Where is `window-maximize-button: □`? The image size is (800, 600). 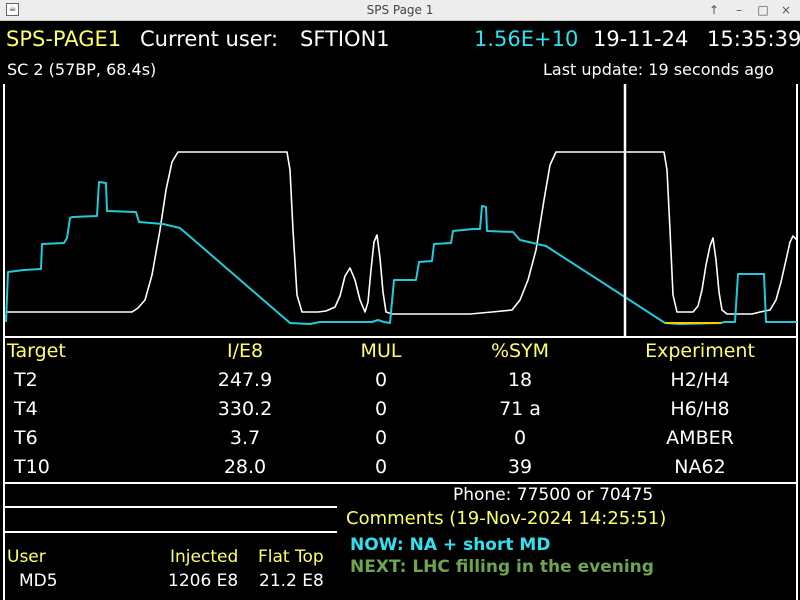 window-maximize-button: □ is located at coordinates (763, 10).